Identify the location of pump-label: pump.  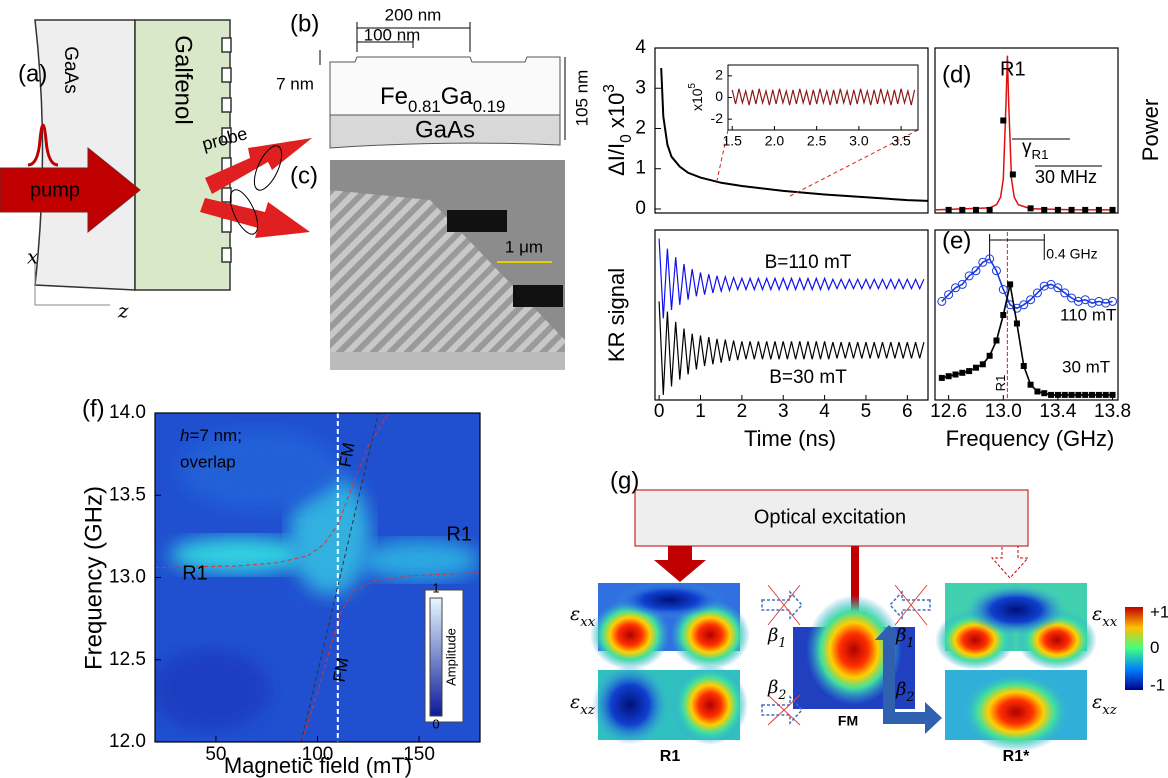
(55, 190).